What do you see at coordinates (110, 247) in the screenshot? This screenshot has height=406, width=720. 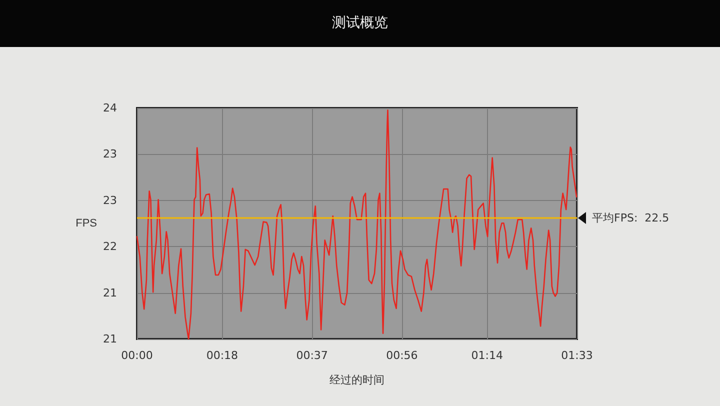 I see `y-tick-label: 22` at bounding box center [110, 247].